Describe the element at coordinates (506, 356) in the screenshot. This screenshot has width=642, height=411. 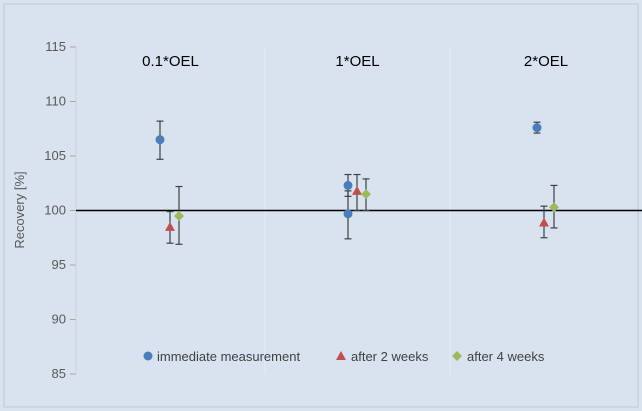
I see `legend-label: after 4 weeks` at that location.